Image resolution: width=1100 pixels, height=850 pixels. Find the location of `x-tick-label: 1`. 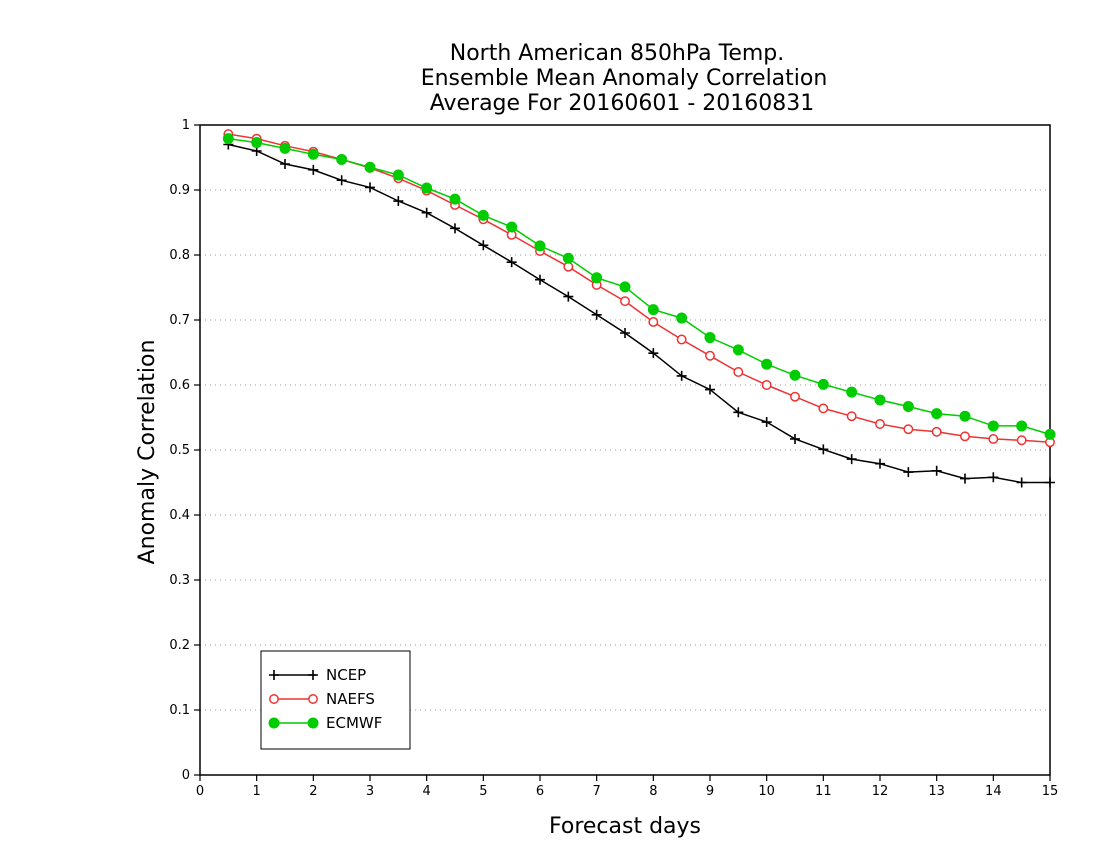

x-tick-label: 1 is located at coordinates (257, 791).